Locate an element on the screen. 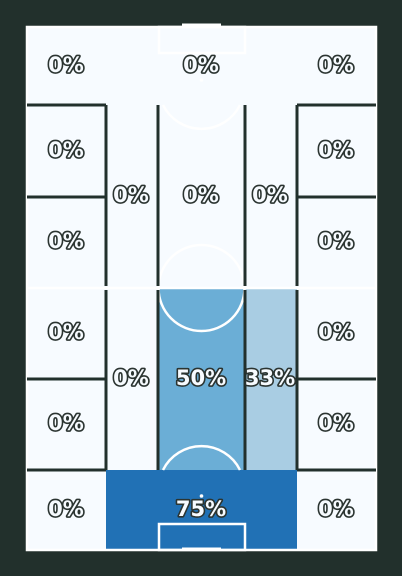 This screenshot has width=402, height=576. top-goal-area is located at coordinates (202, 40).